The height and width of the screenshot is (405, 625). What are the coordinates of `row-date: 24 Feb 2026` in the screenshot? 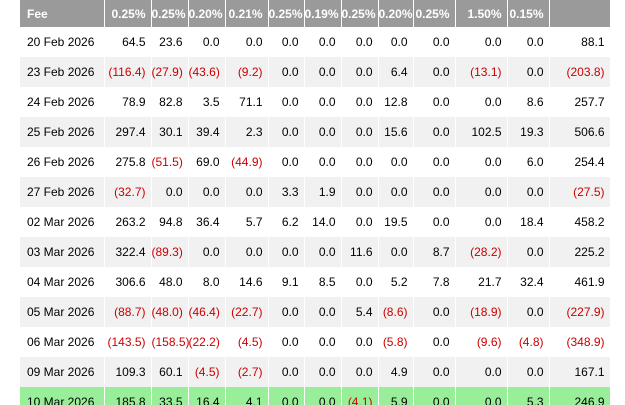 It's located at (62, 102).